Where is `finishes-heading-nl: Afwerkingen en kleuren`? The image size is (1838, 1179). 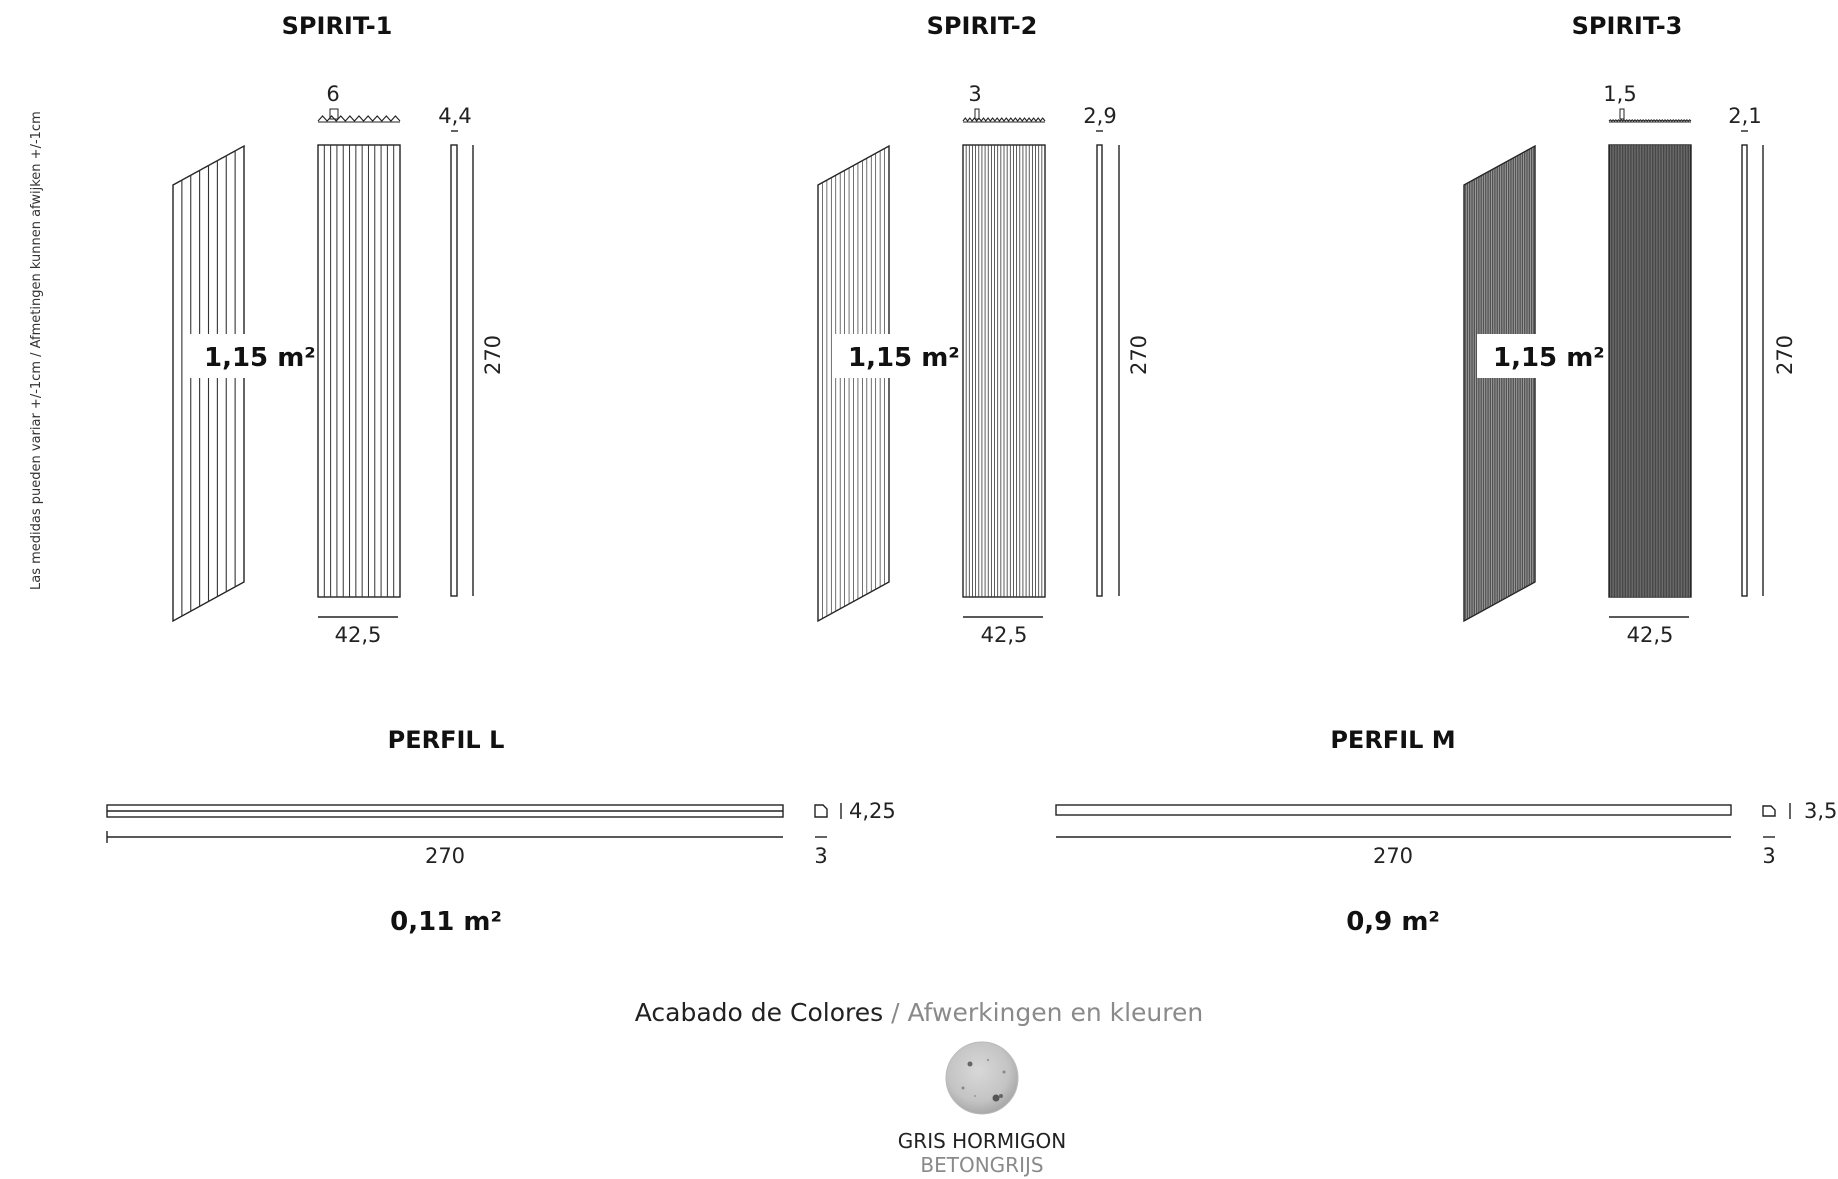 finishes-heading-nl: Afwerkingen en kleuren is located at coordinates (1055, 1012).